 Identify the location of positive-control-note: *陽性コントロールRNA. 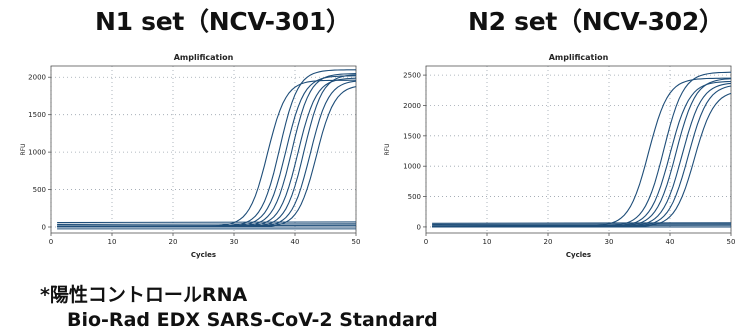
(144, 295).